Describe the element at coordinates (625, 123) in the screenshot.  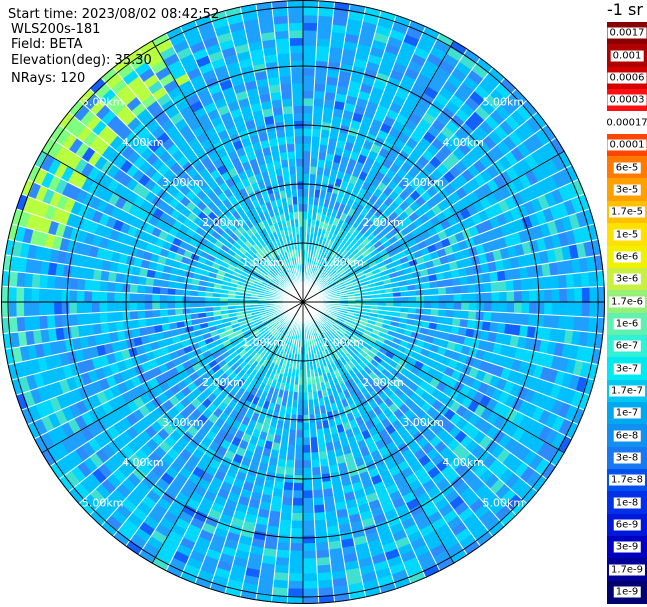
I see `colorbar-tick-label: 0.00017` at that location.